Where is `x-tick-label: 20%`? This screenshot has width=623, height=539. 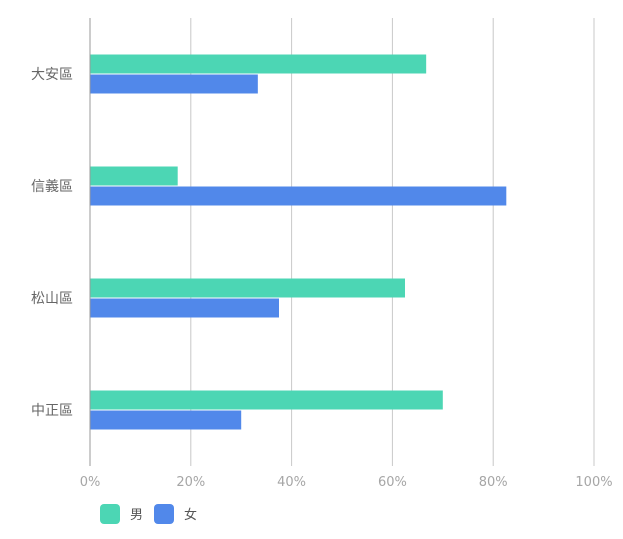
x-tick-label: 20% is located at coordinates (190, 482).